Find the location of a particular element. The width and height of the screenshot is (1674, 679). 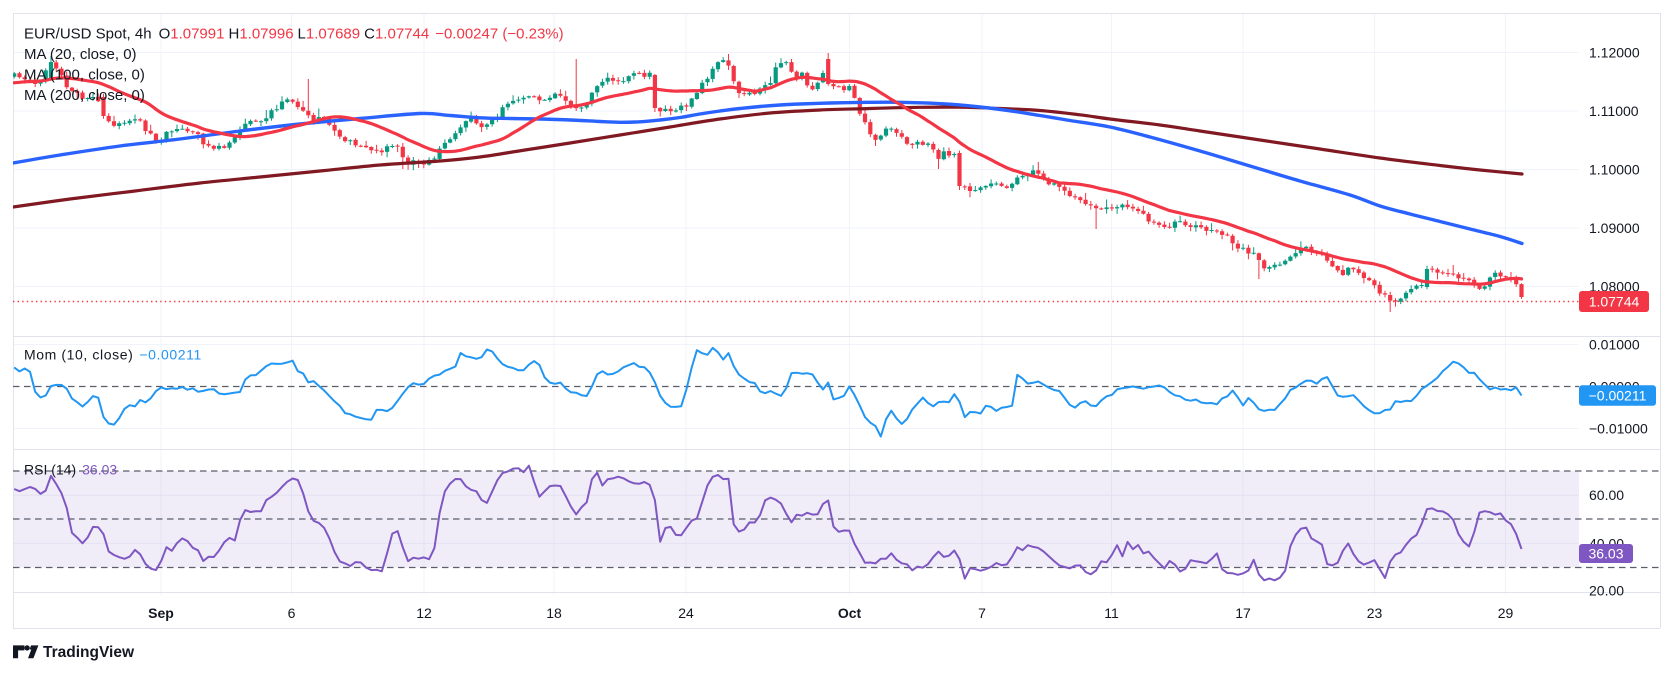

svg-text:Mom (10, close)−0.00211: Mom (10, close) −0.00211 is located at coordinates (113, 355).